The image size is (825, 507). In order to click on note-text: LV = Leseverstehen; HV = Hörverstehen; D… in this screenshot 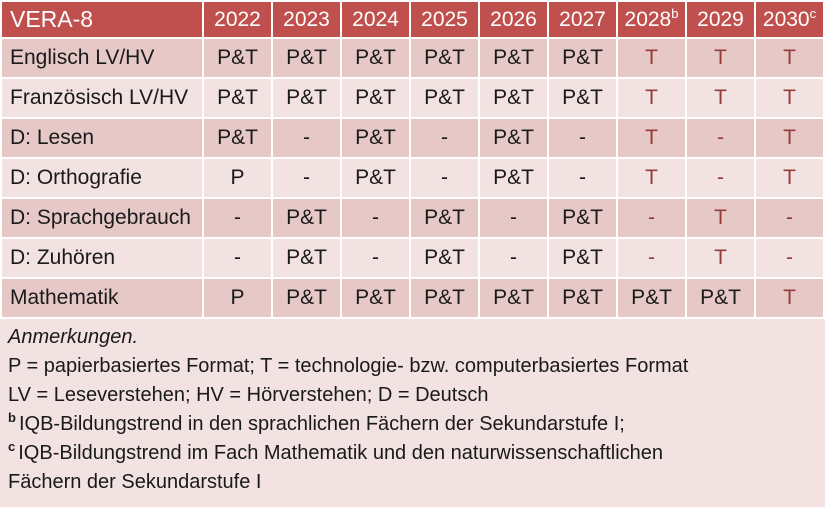, I will do `click(248, 395)`.